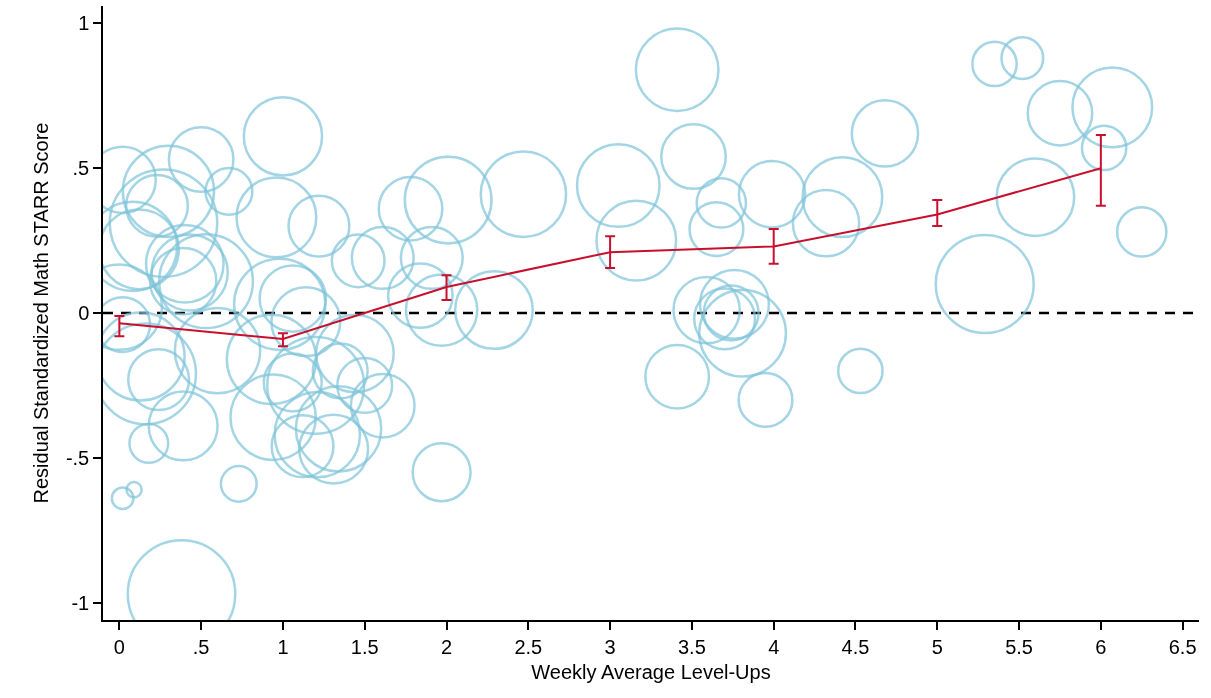  I want to click on x-tick-label: 5.5, so click(1019, 646).